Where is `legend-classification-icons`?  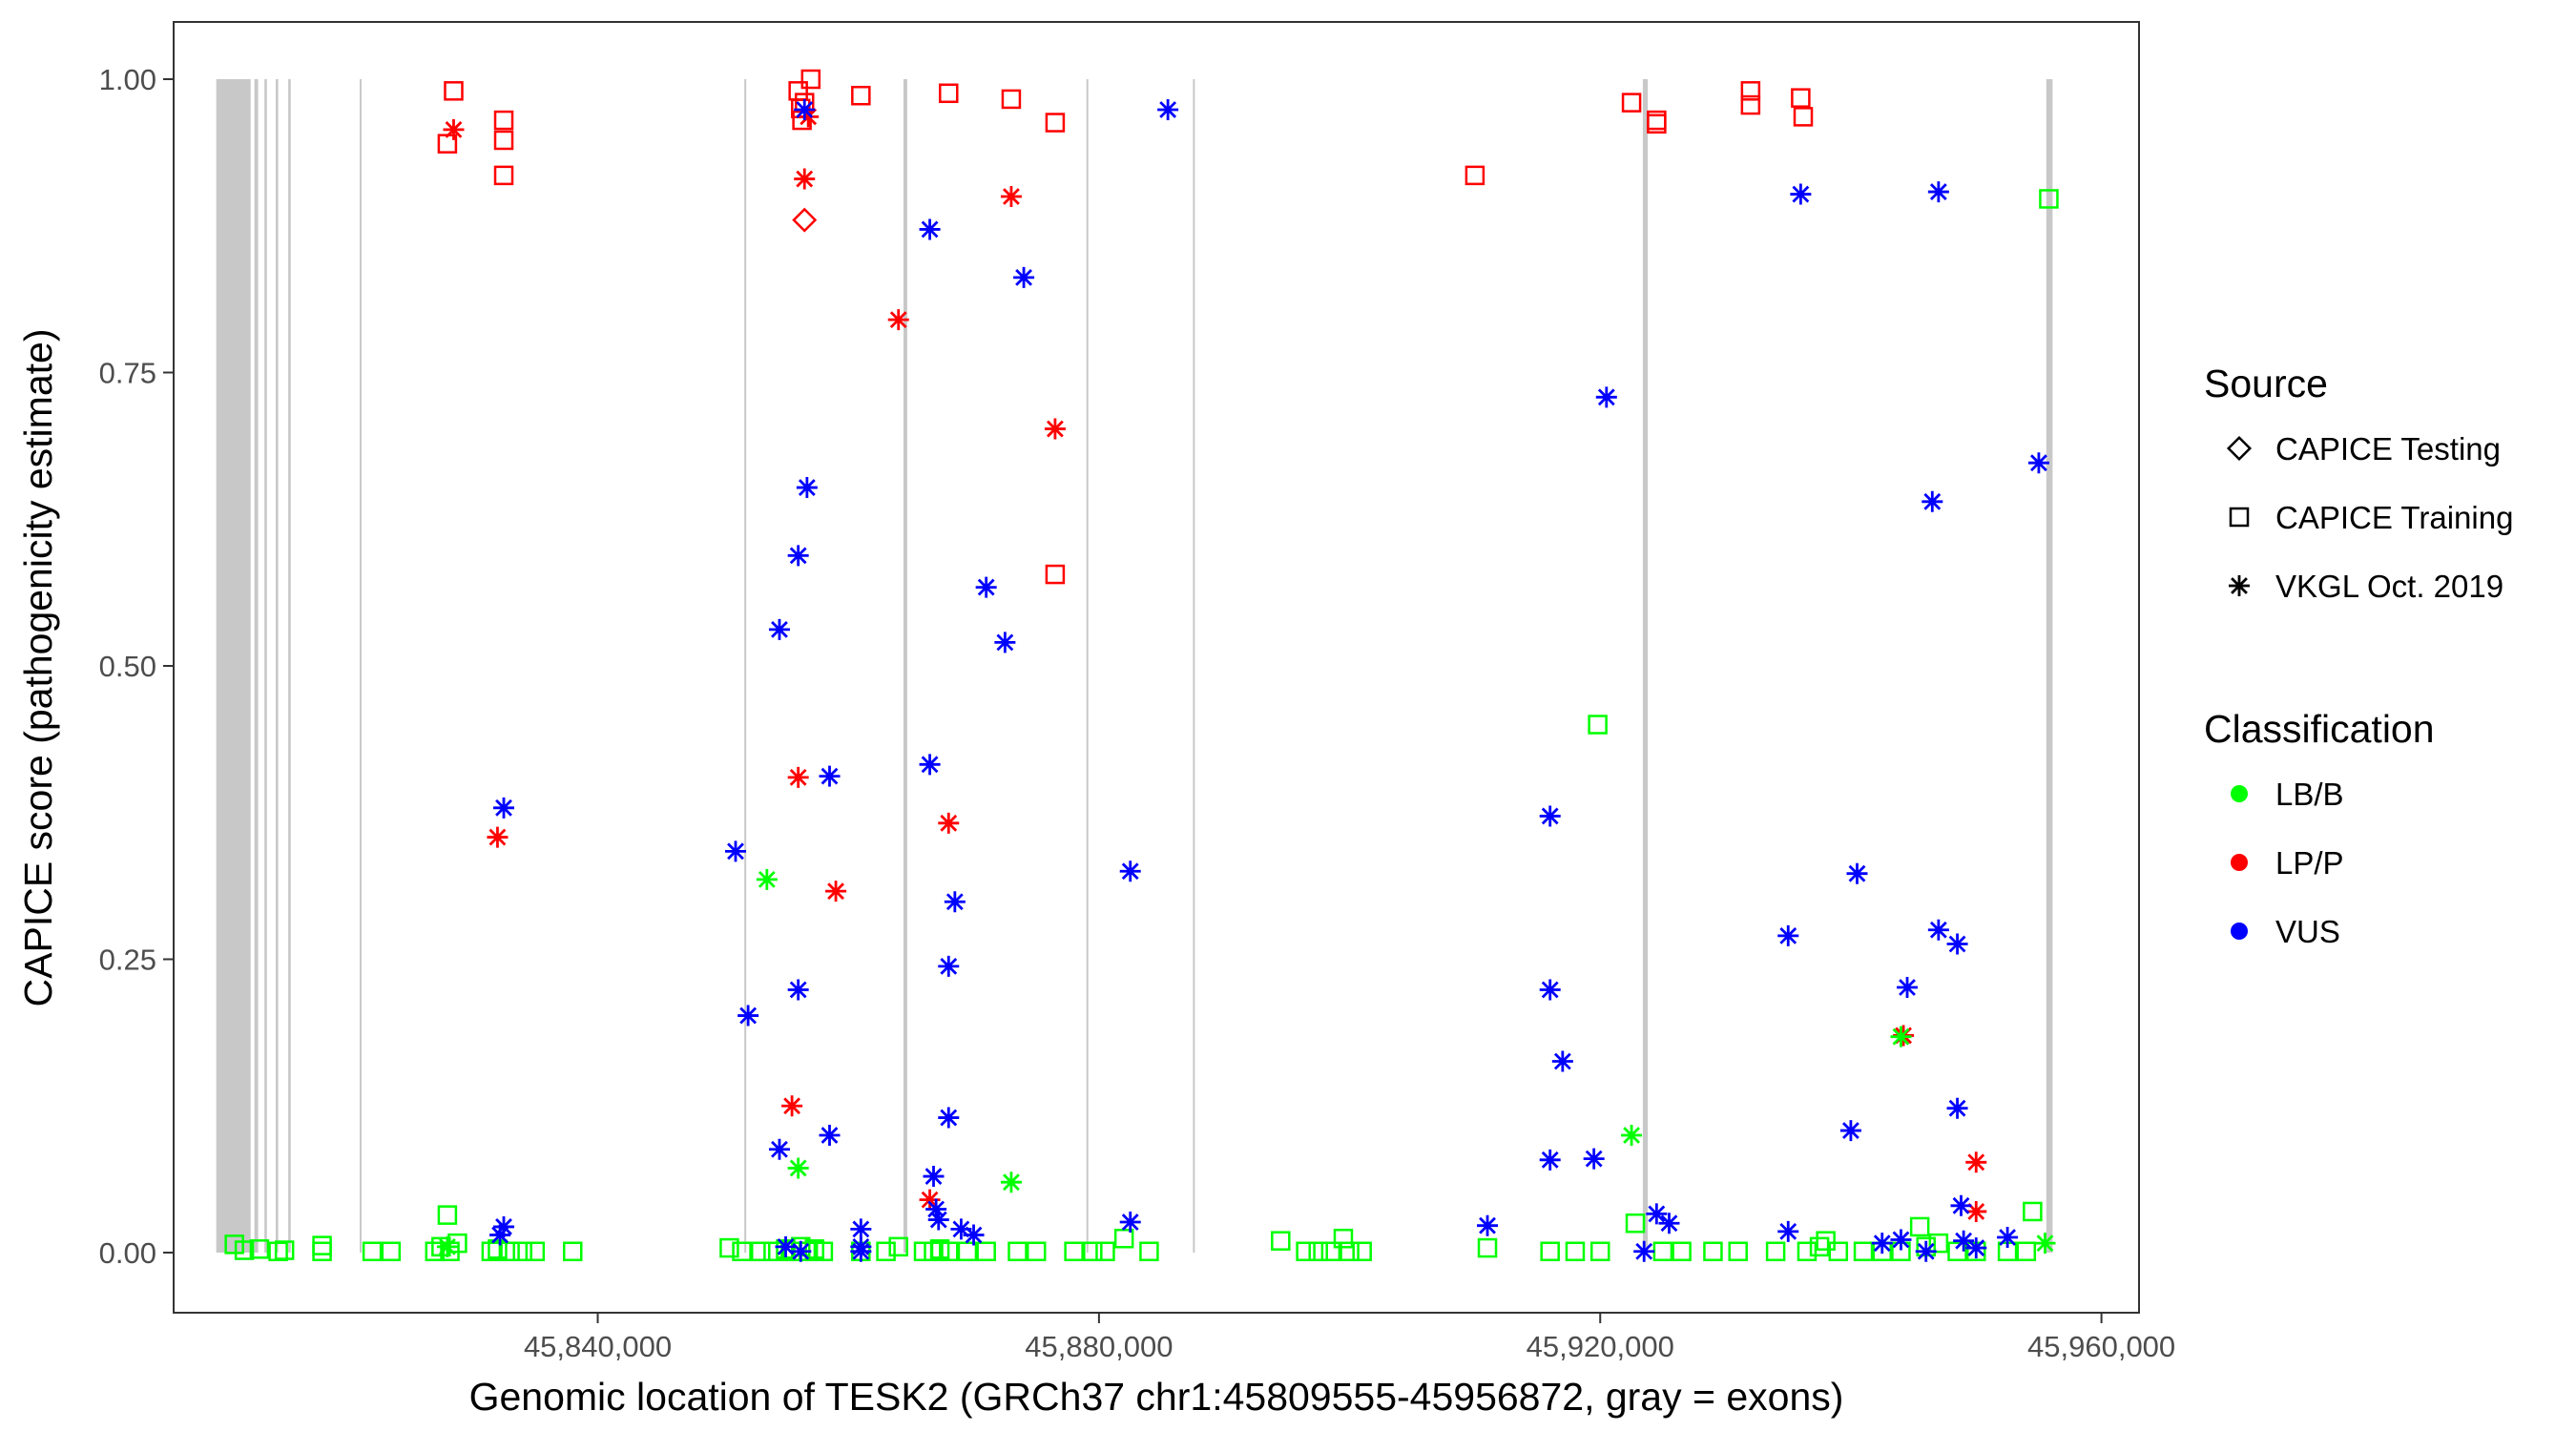
legend-classification-icons is located at coordinates (2239, 862).